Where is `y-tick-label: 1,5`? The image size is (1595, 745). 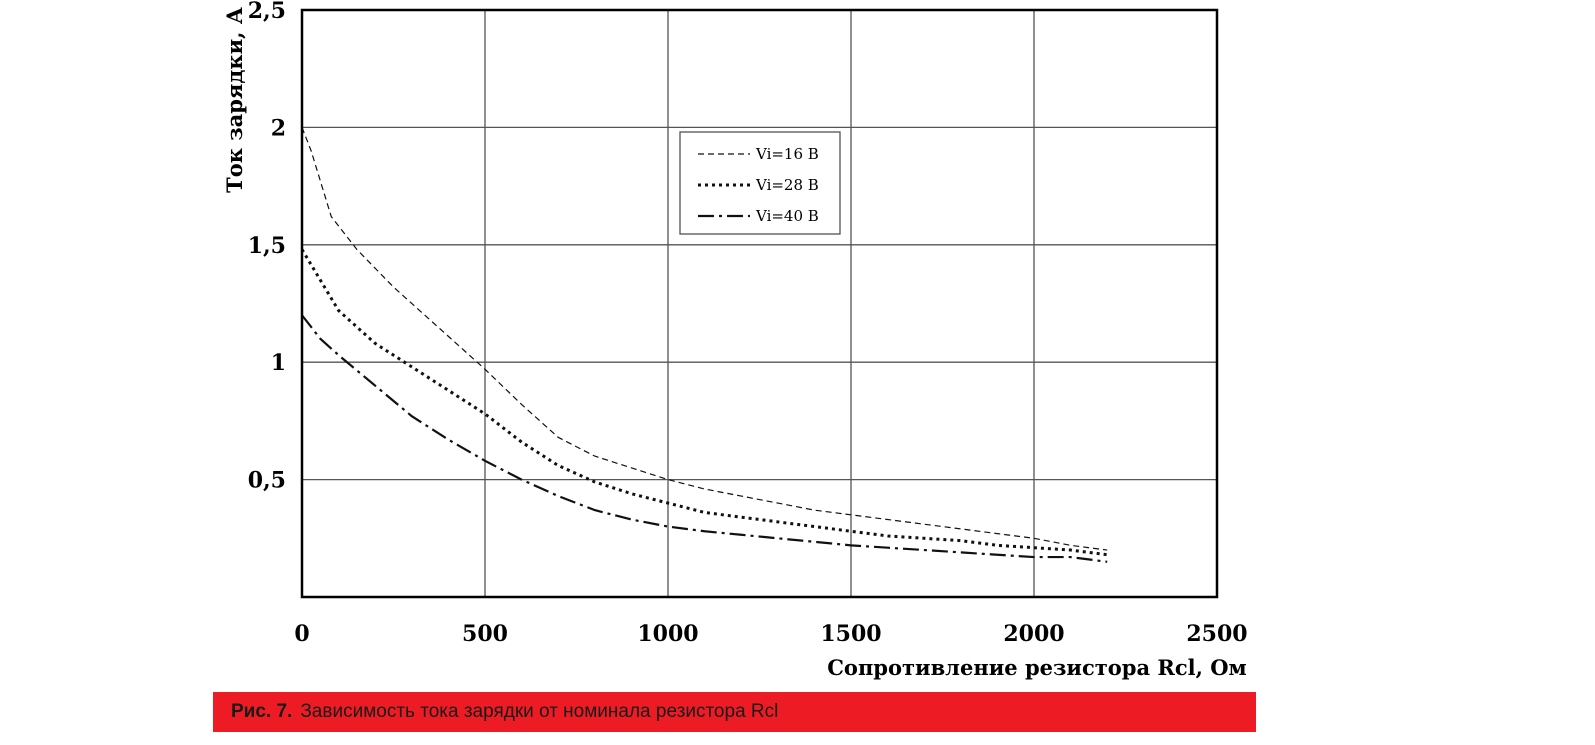
y-tick-label: 1,5 is located at coordinates (267, 246).